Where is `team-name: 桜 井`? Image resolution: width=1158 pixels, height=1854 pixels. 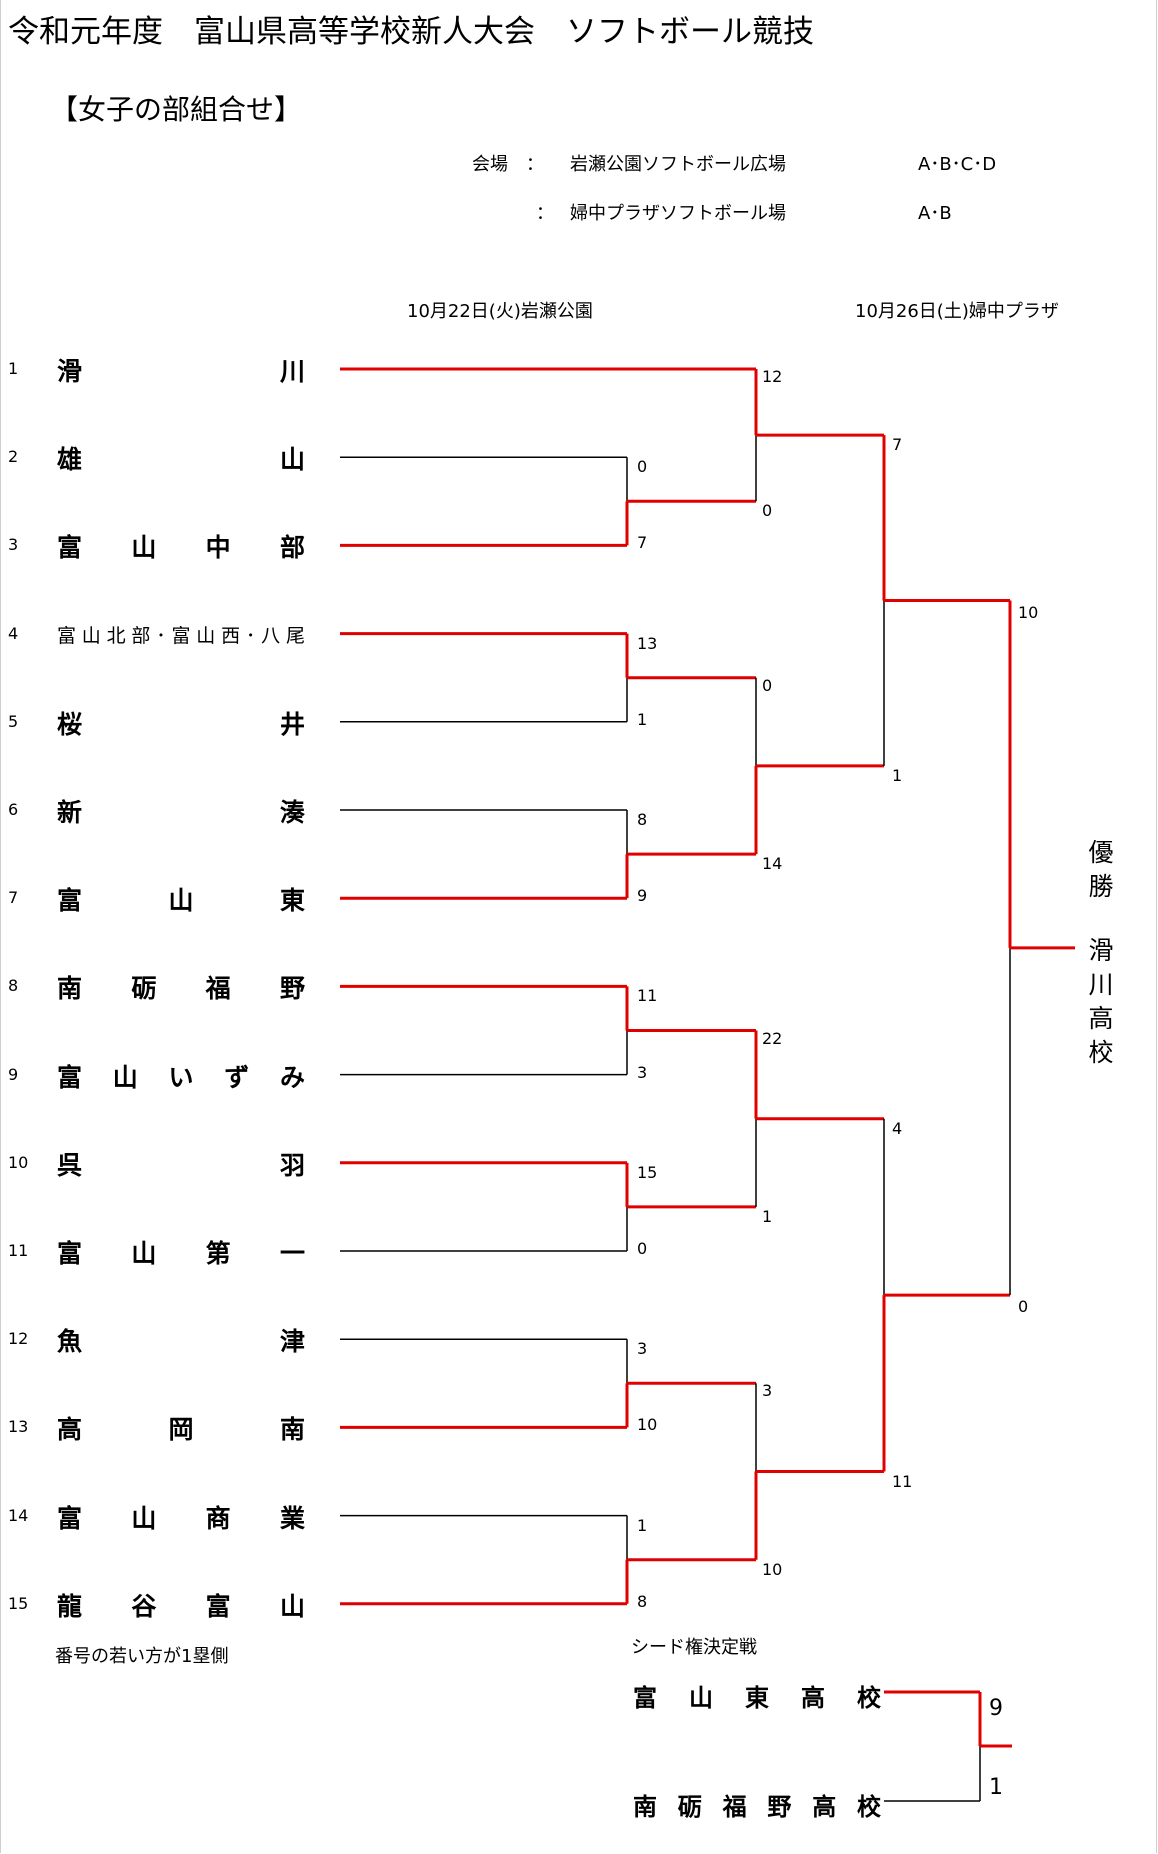
team-name: 桜 井 is located at coordinates (181, 724).